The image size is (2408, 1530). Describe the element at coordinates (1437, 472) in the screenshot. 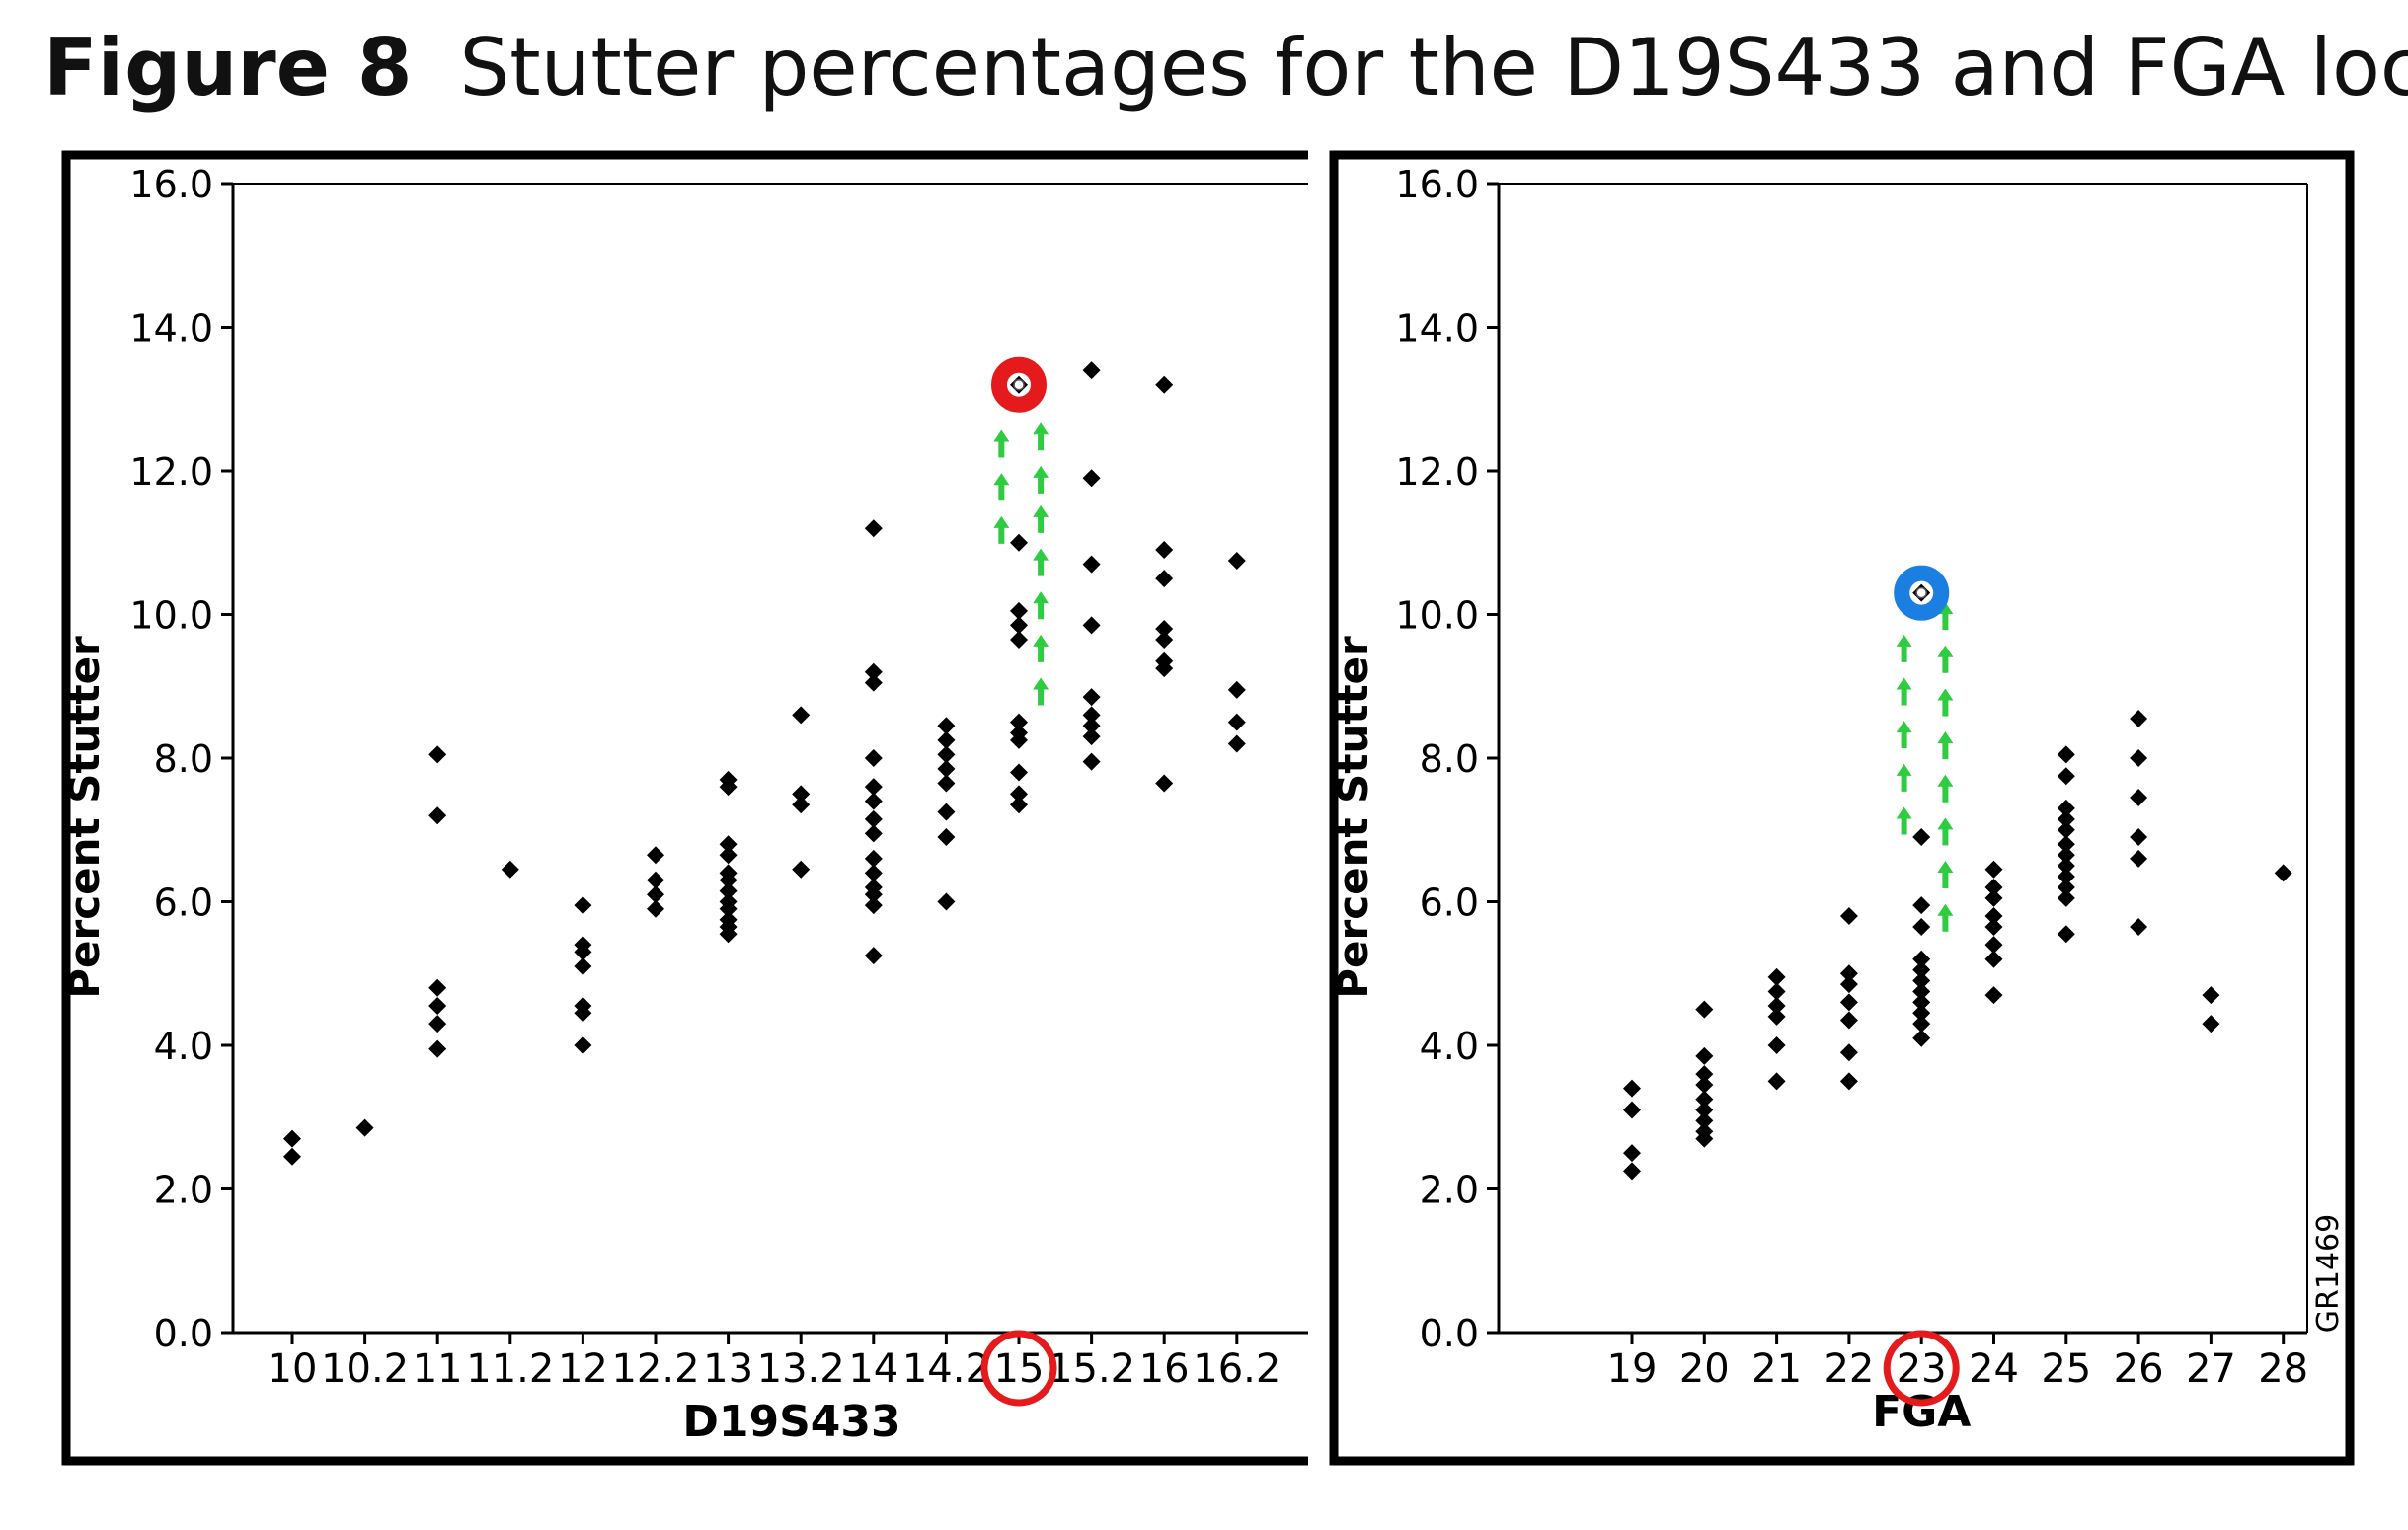

I see `y-tick-label: 12.0` at that location.